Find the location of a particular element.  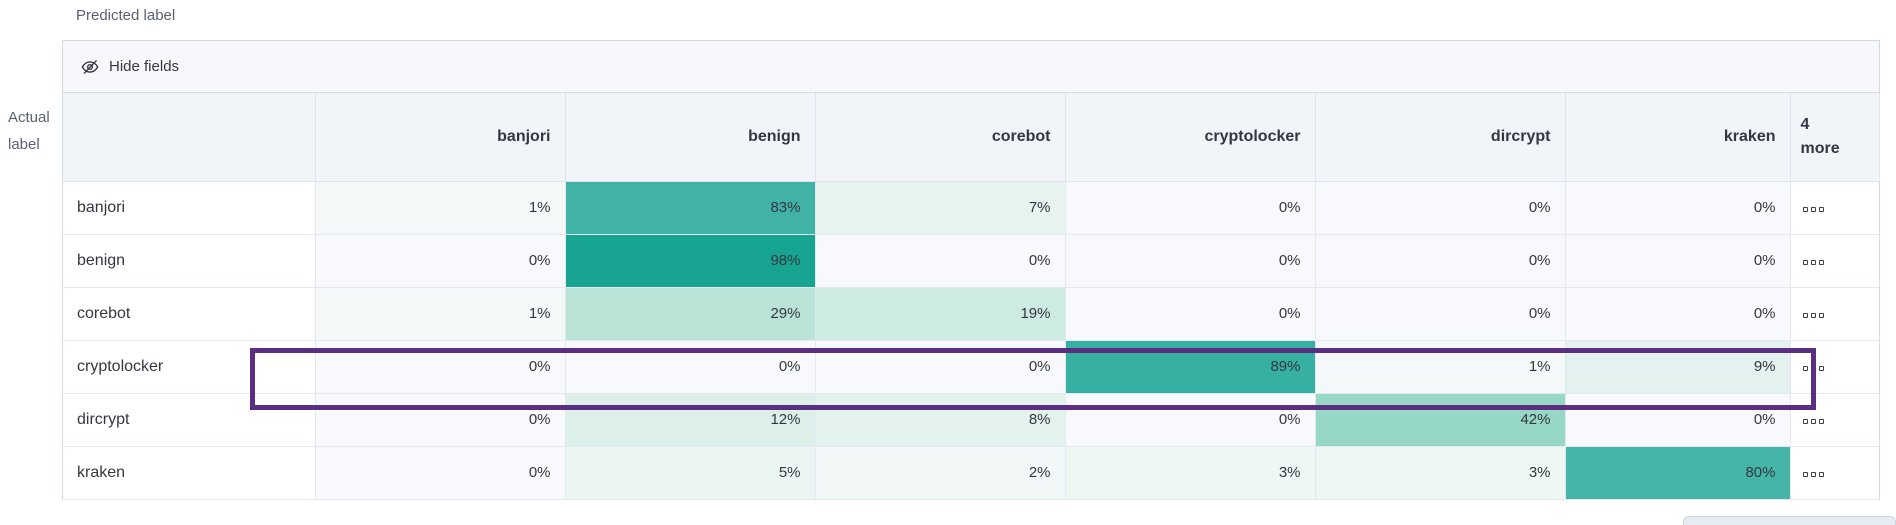

table-row-corebot: corebot 1% 29% 19% 0% 0% 0% is located at coordinates (971, 313).